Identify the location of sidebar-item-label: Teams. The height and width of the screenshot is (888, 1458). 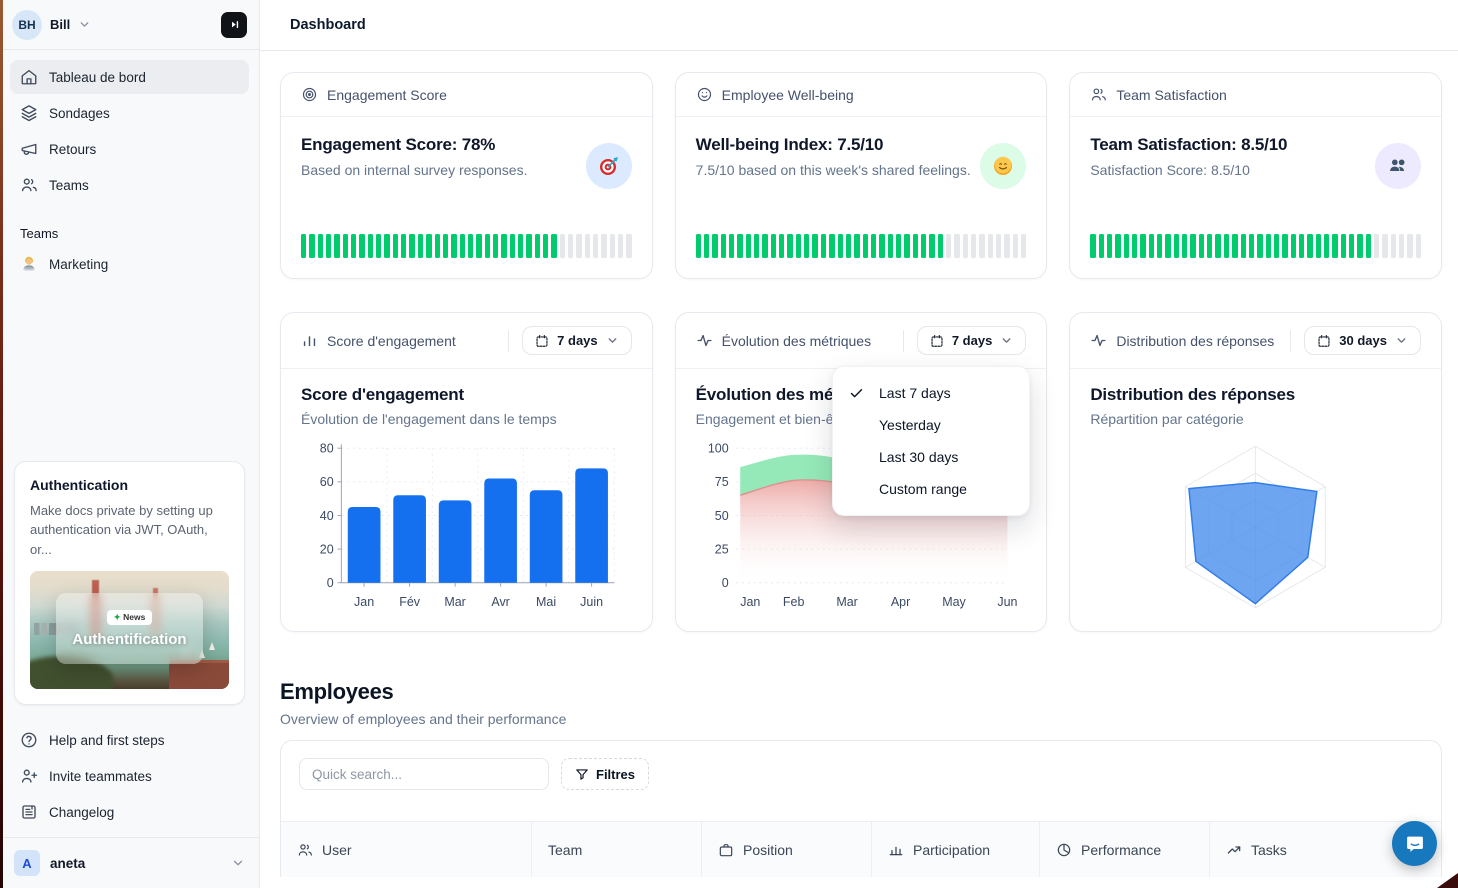
(69, 185).